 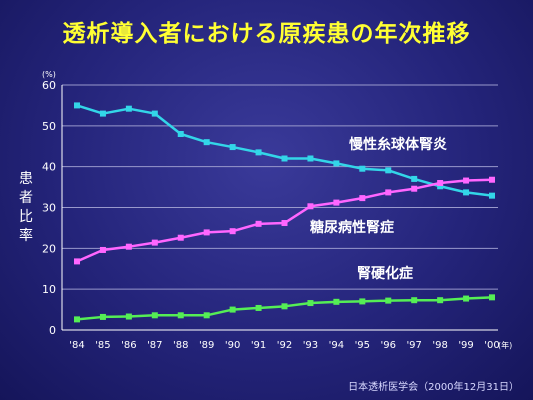 What do you see at coordinates (310, 345) in the screenshot?
I see `x-tick-label: '93` at bounding box center [310, 345].